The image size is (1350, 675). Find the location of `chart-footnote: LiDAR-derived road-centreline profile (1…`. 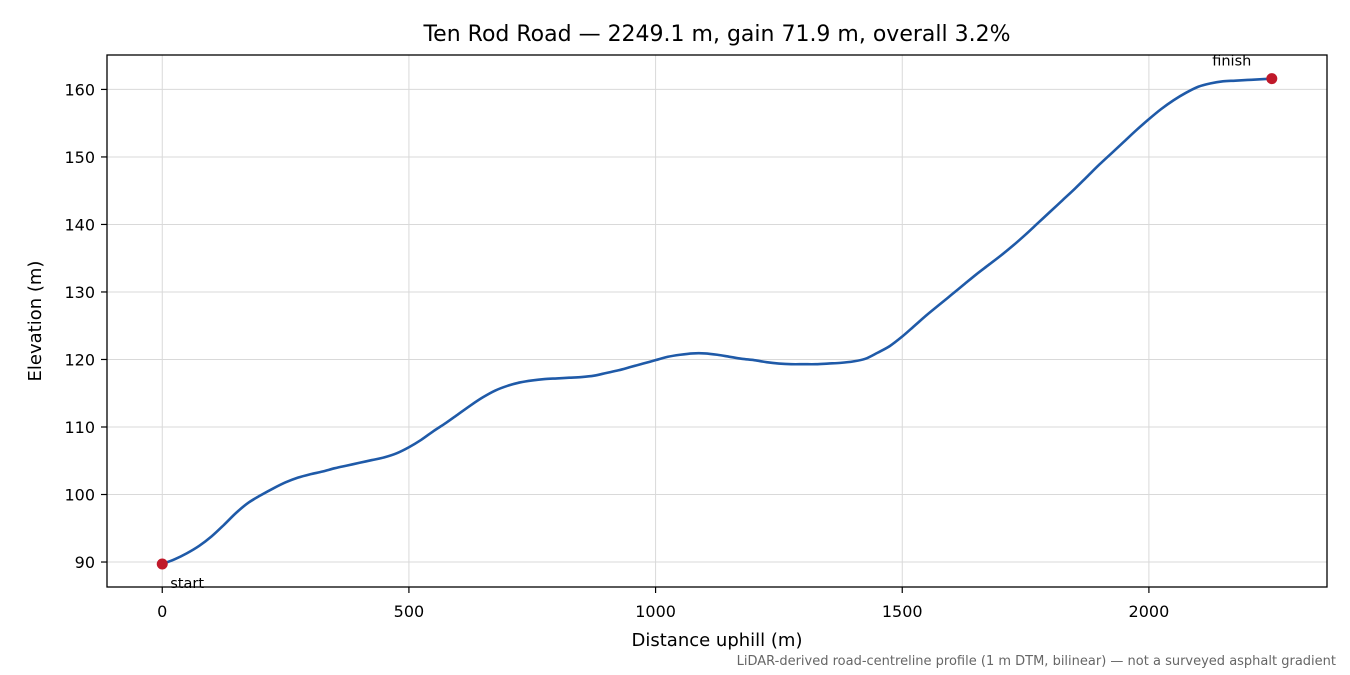

chart-footnote: LiDAR-derived road-centreline profile (1… is located at coordinates (1036, 661).